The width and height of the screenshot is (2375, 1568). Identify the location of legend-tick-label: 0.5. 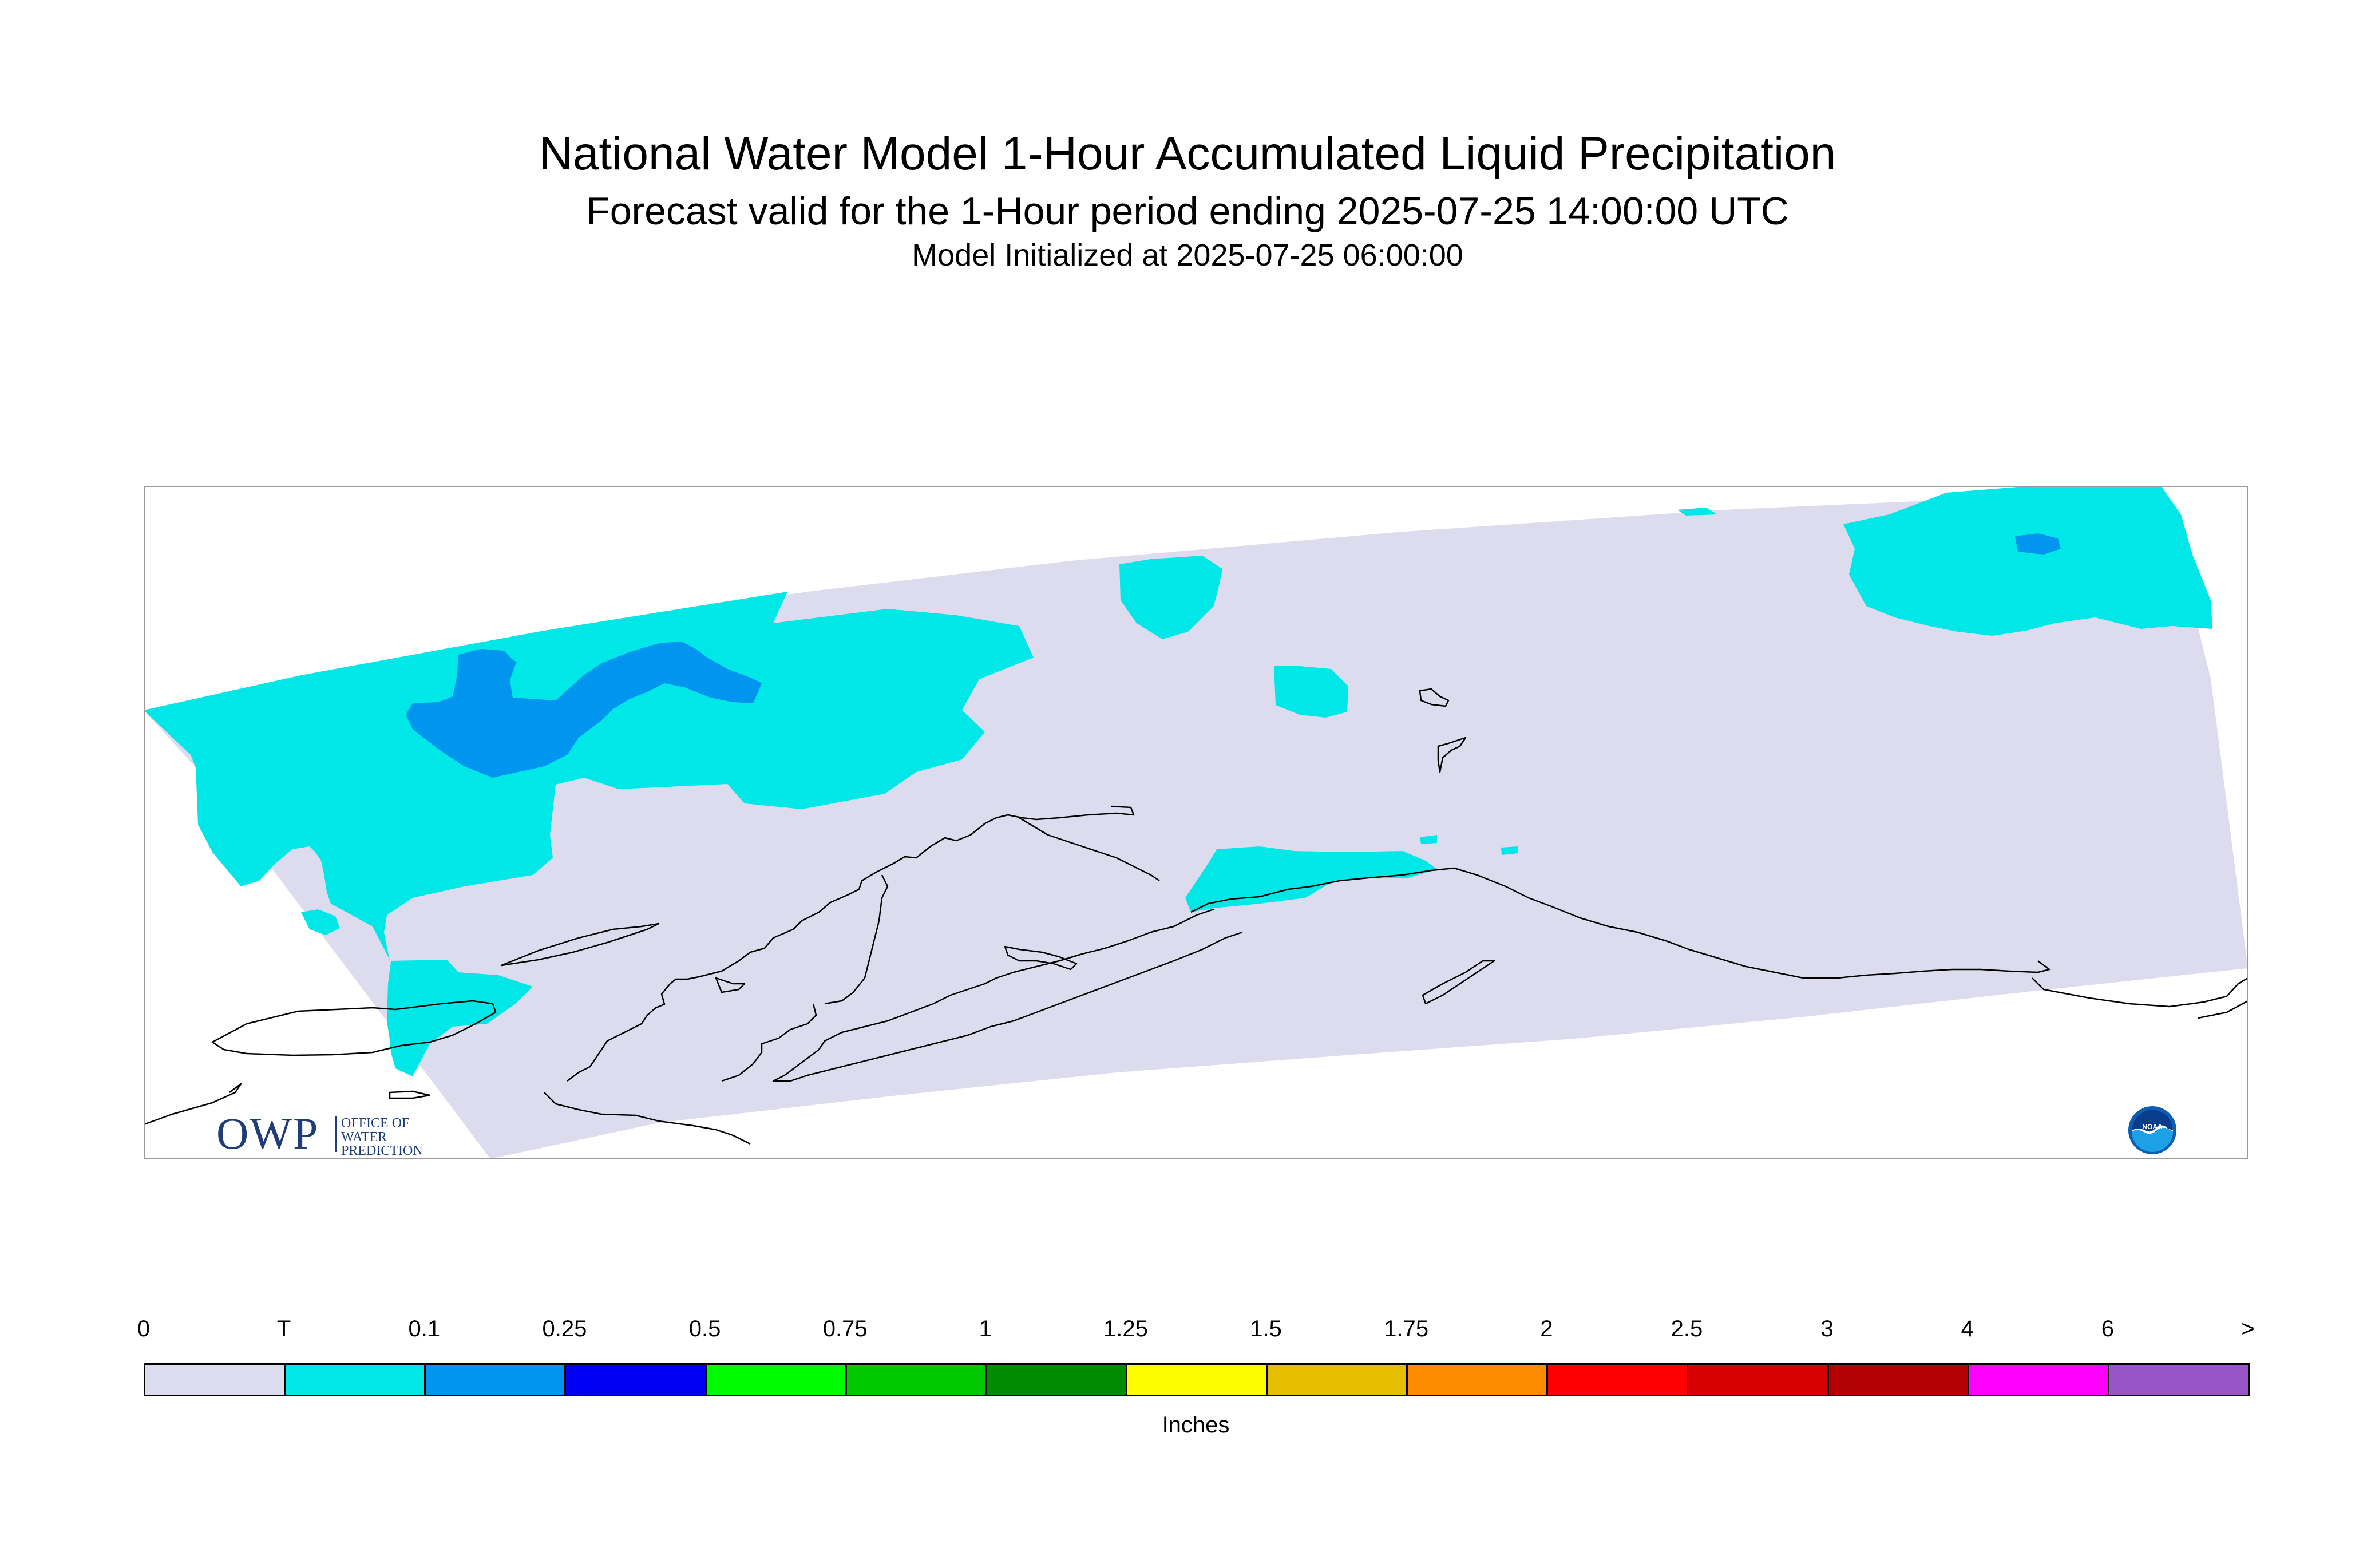
(705, 1328).